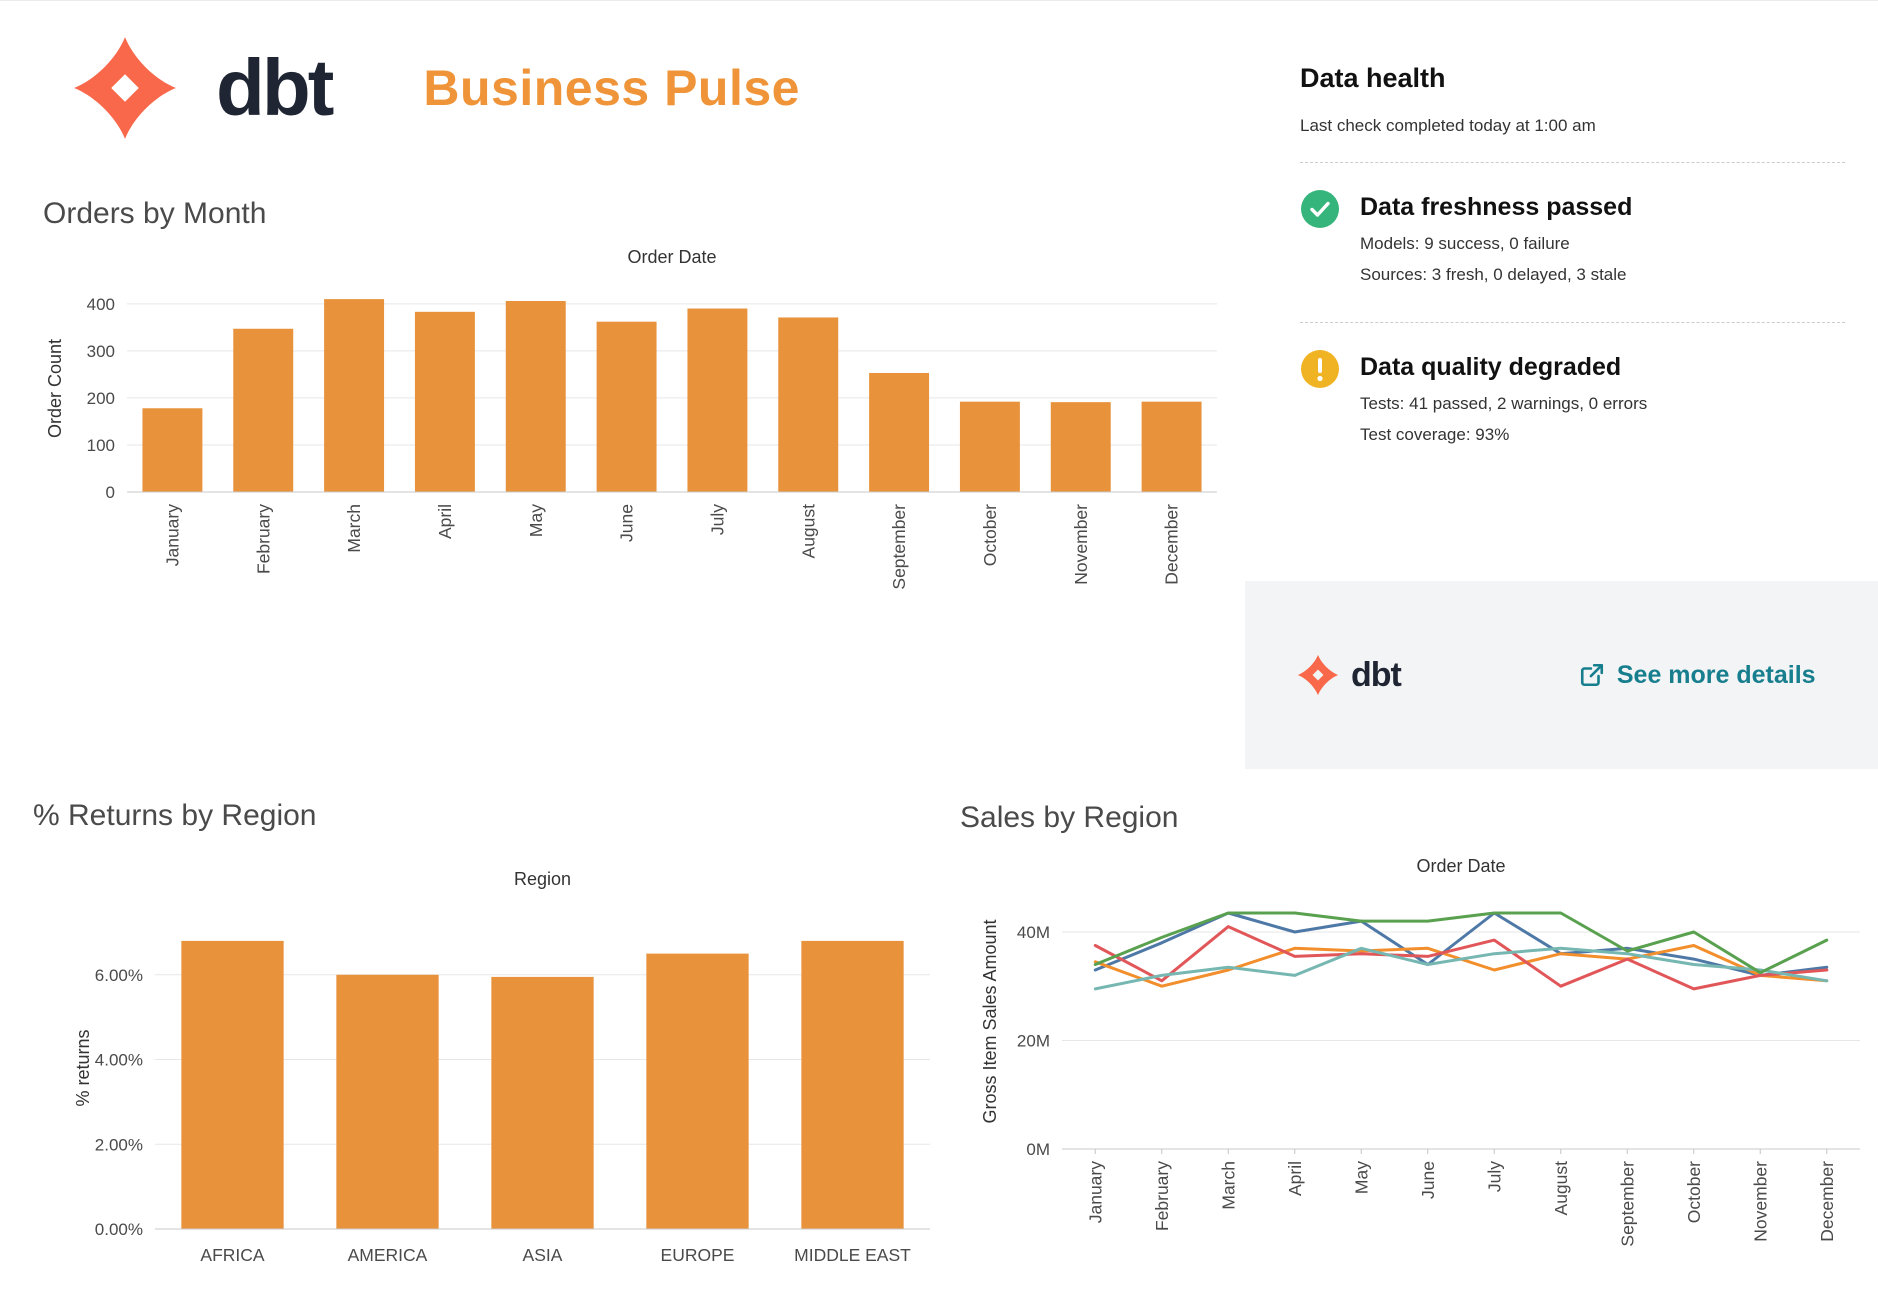 The image size is (1878, 1312). Describe the element at coordinates (388, 1255) in the screenshot. I see `x-tick-label: AMERICA` at that location.